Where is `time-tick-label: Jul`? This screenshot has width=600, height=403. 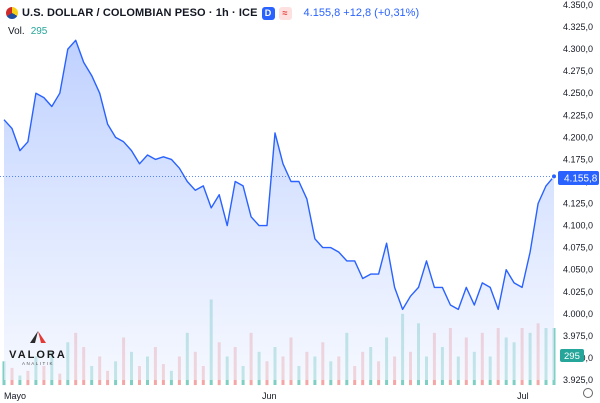
time-tick-label: Jul is located at coordinates (523, 396).